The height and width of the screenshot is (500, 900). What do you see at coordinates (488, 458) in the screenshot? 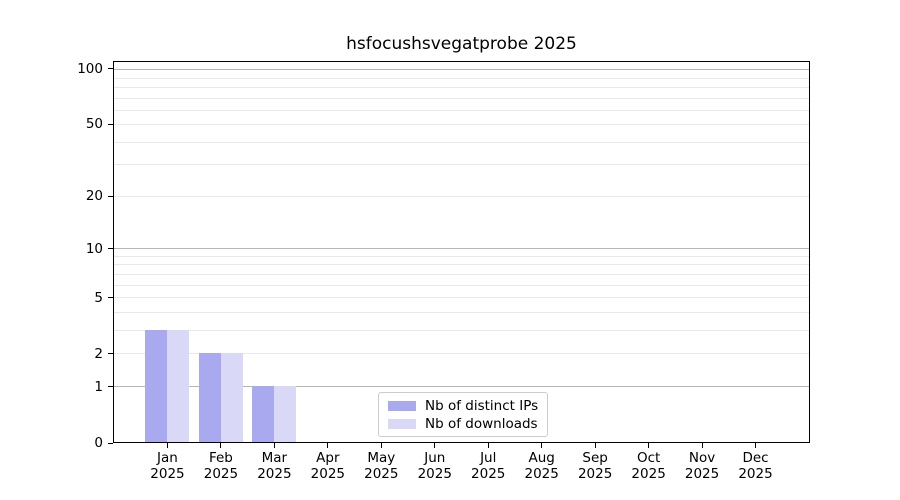
I see `x-tick-month: Jul` at bounding box center [488, 458].